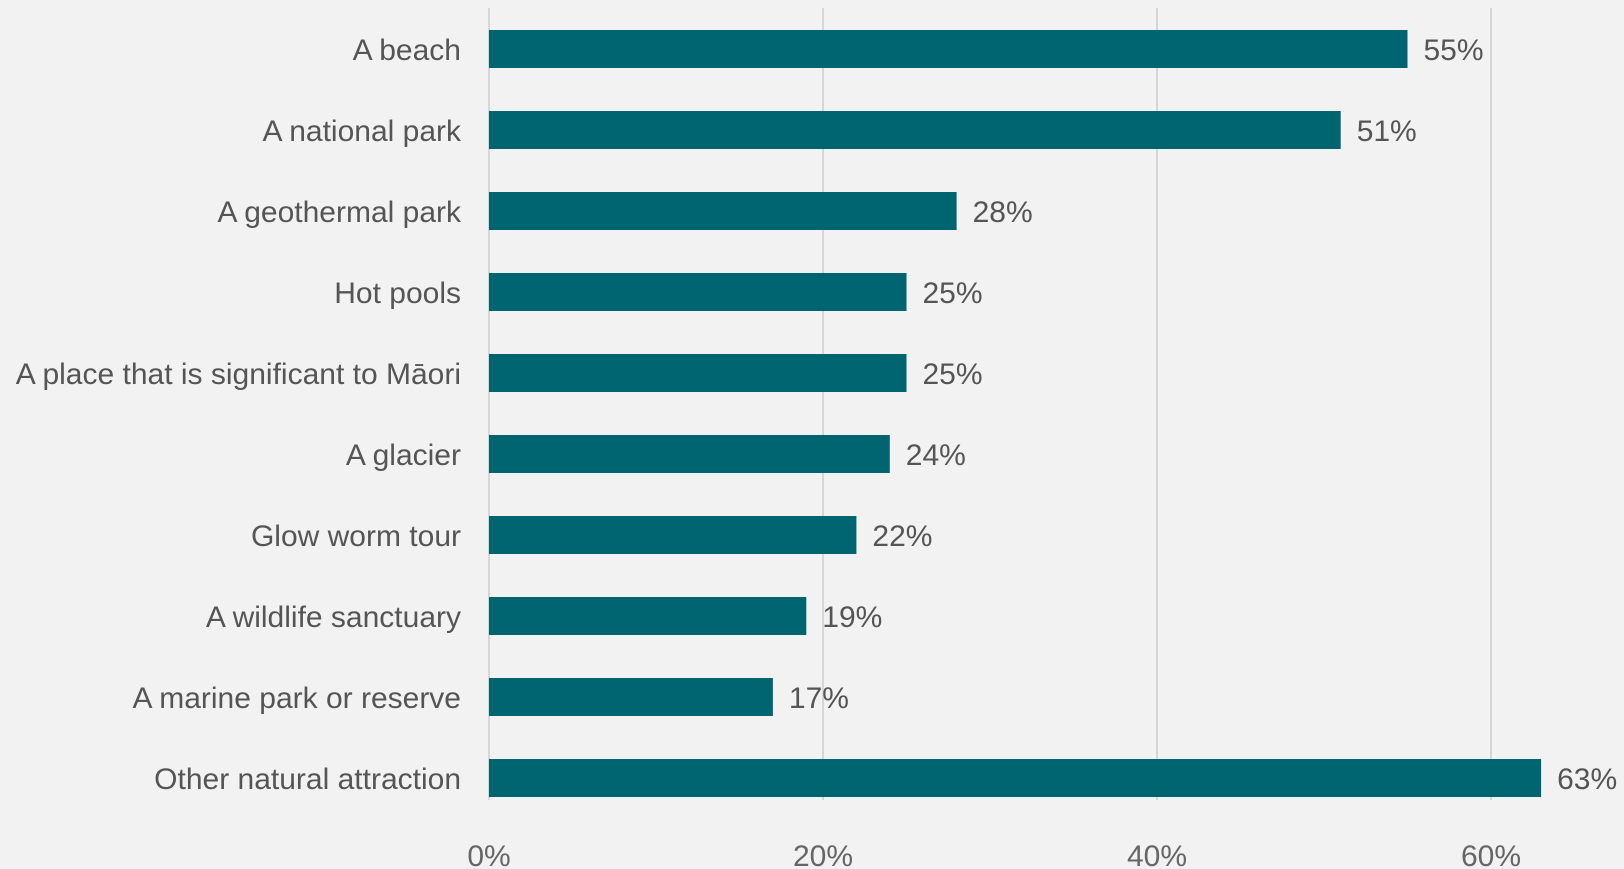 The width and height of the screenshot is (1624, 869). What do you see at coordinates (852, 617) in the screenshot?
I see `value-label: 19%` at bounding box center [852, 617].